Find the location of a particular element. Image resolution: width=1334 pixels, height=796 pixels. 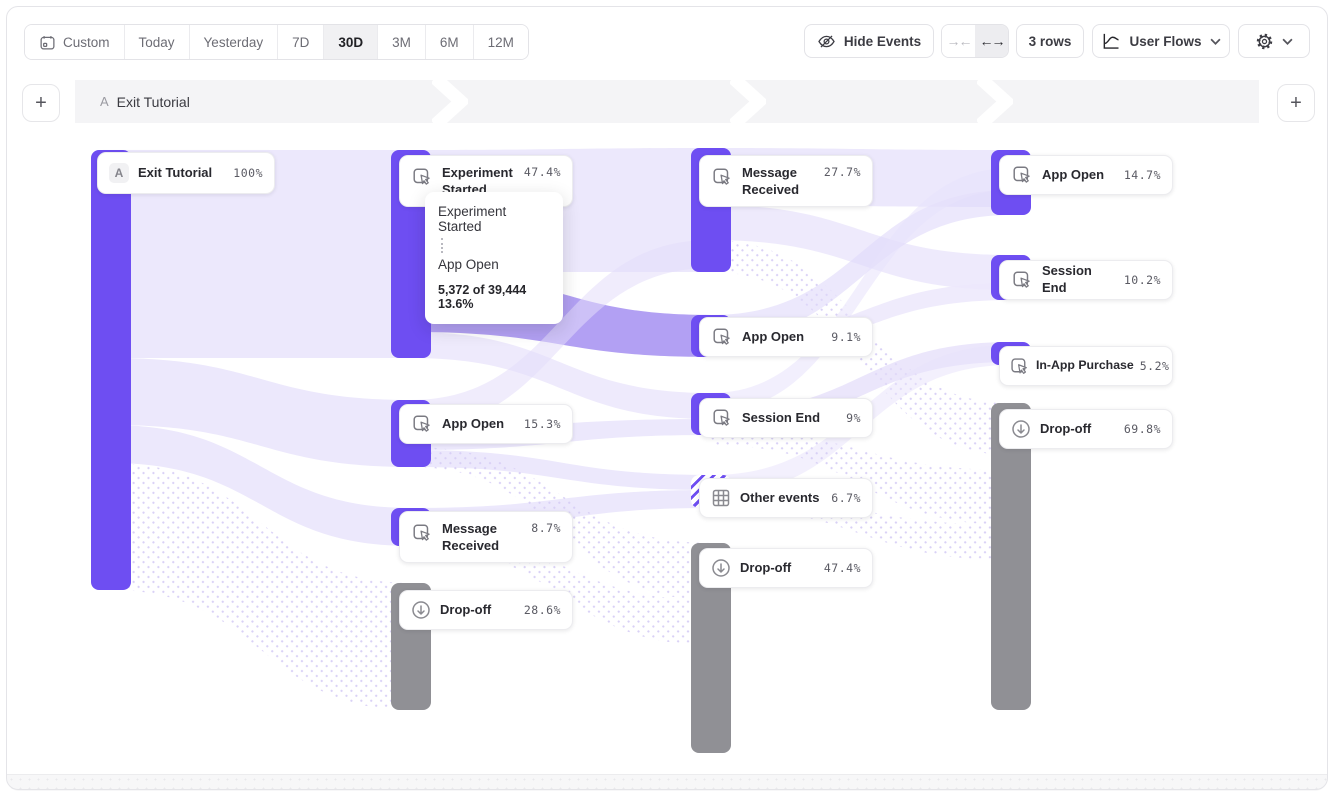

node-value: 9.1% is located at coordinates (846, 337).